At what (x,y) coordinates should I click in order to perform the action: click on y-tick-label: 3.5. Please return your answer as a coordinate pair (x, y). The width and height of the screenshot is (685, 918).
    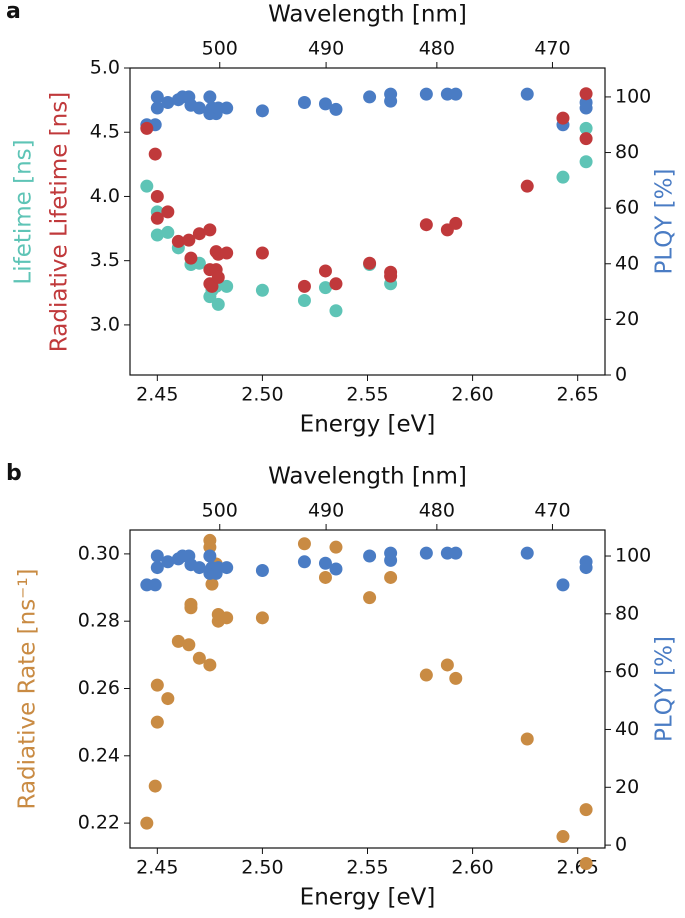
    Looking at the image, I should click on (105, 260).